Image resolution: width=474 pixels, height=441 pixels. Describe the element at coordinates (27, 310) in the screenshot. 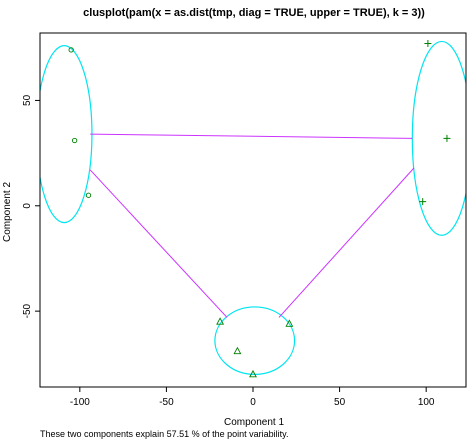

I see `y-tick-label: -50` at that location.